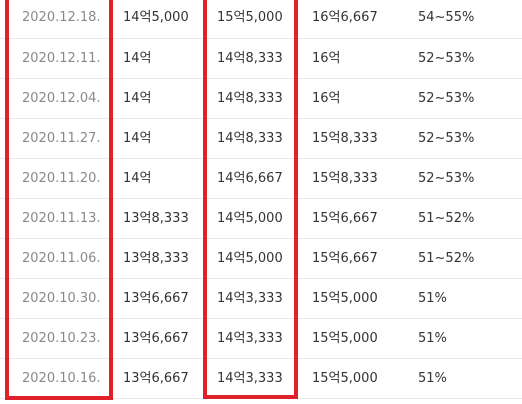 The width and height of the screenshot is (522, 404). Describe the element at coordinates (61, 58) in the screenshot. I see `date-cell: 2020.12.11.` at that location.